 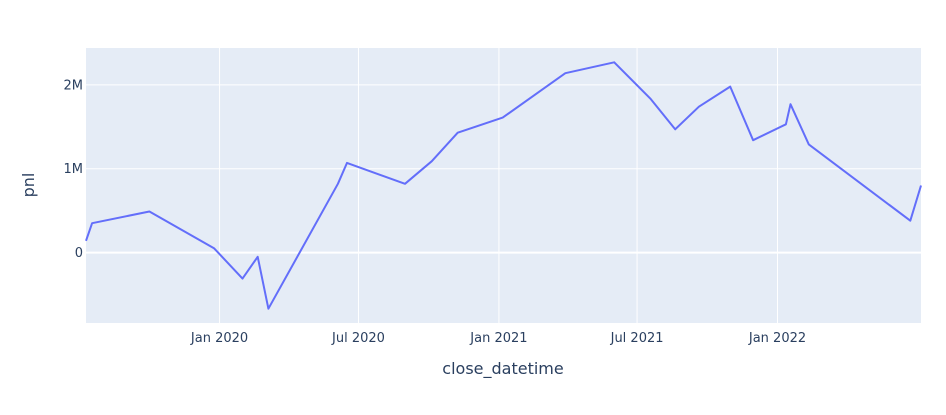 I want to click on x-tick-label: Jan 2020, so click(x=219, y=338).